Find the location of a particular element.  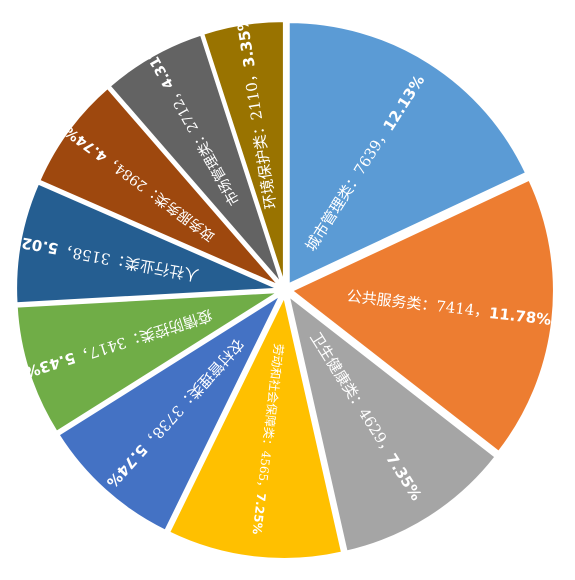

pie-label-percent: 7.25% is located at coordinates (259, 513).